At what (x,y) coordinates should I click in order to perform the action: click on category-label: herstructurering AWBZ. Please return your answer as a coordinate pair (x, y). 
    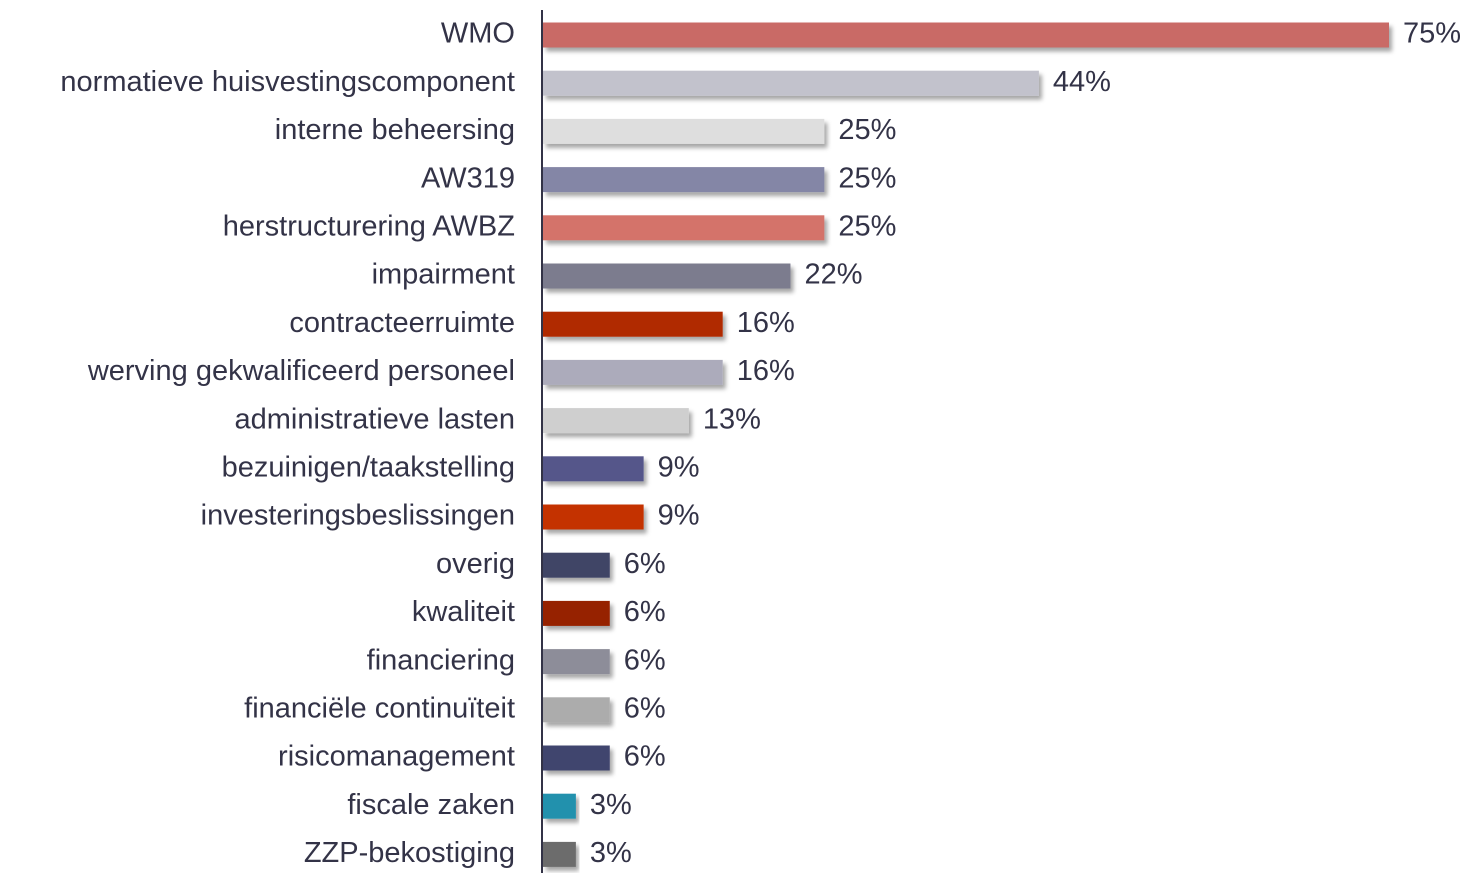
    Looking at the image, I should click on (369, 226).